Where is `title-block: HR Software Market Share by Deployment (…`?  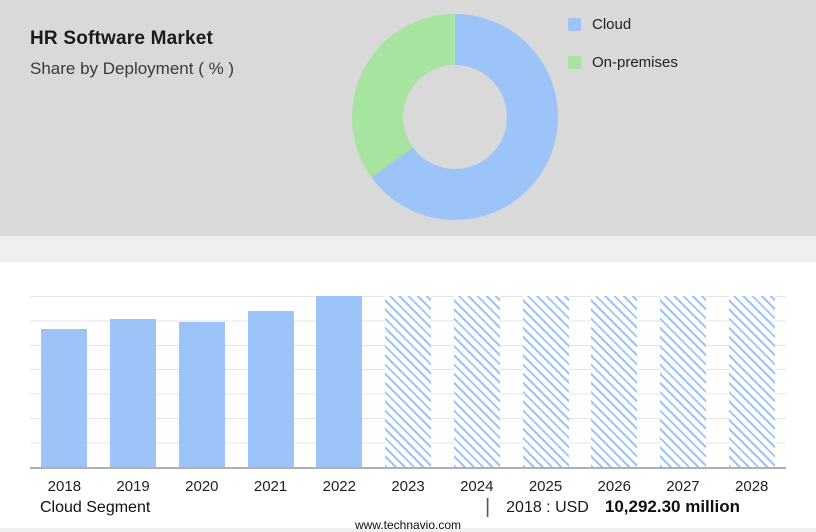
title-block: HR Software Market Share by Deployment (… is located at coordinates (132, 53).